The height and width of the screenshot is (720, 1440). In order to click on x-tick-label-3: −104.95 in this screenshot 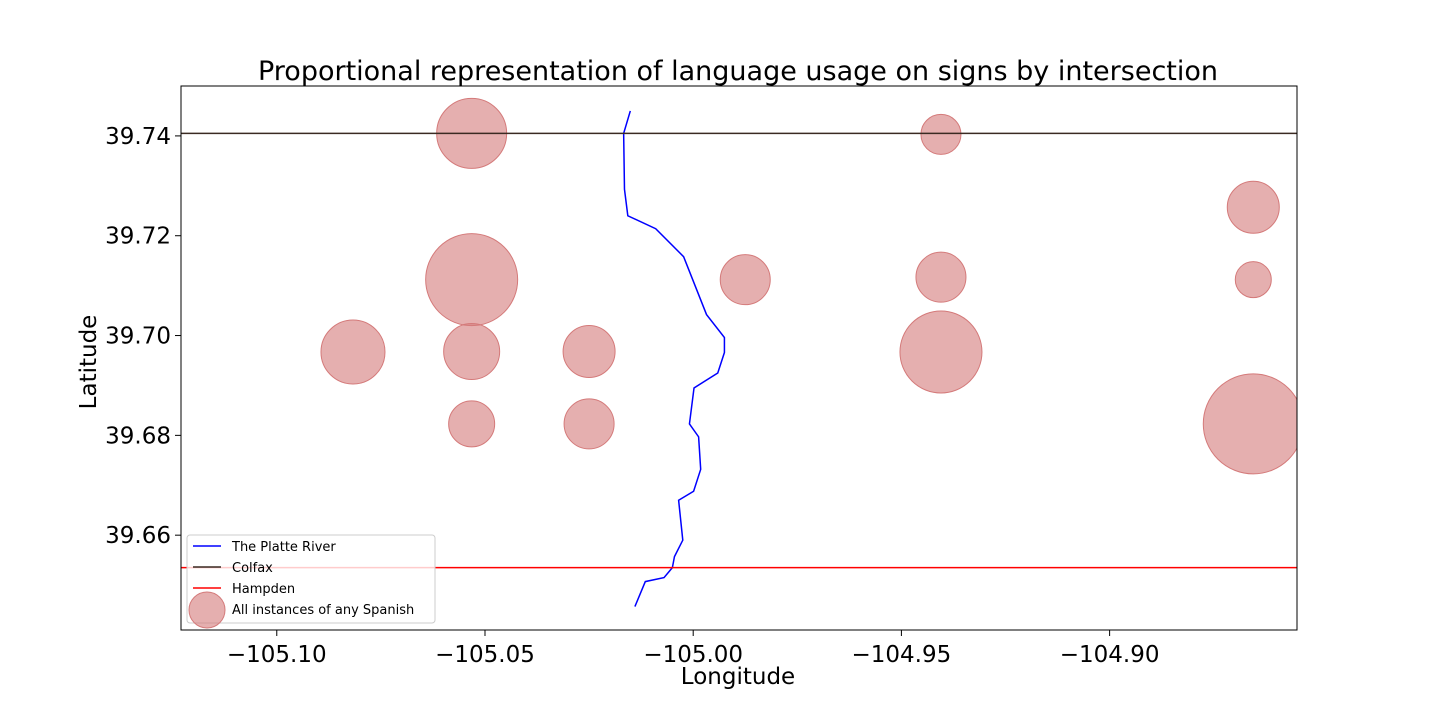, I will do `click(902, 655)`.